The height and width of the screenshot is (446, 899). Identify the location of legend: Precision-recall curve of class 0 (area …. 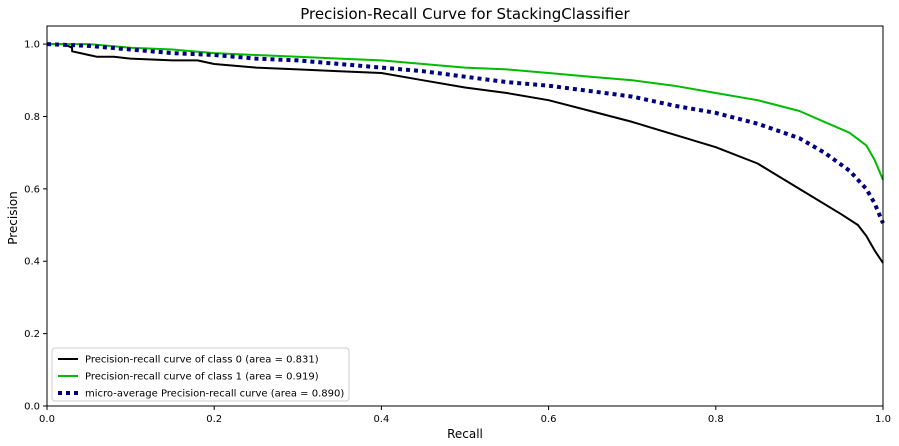
(200, 374).